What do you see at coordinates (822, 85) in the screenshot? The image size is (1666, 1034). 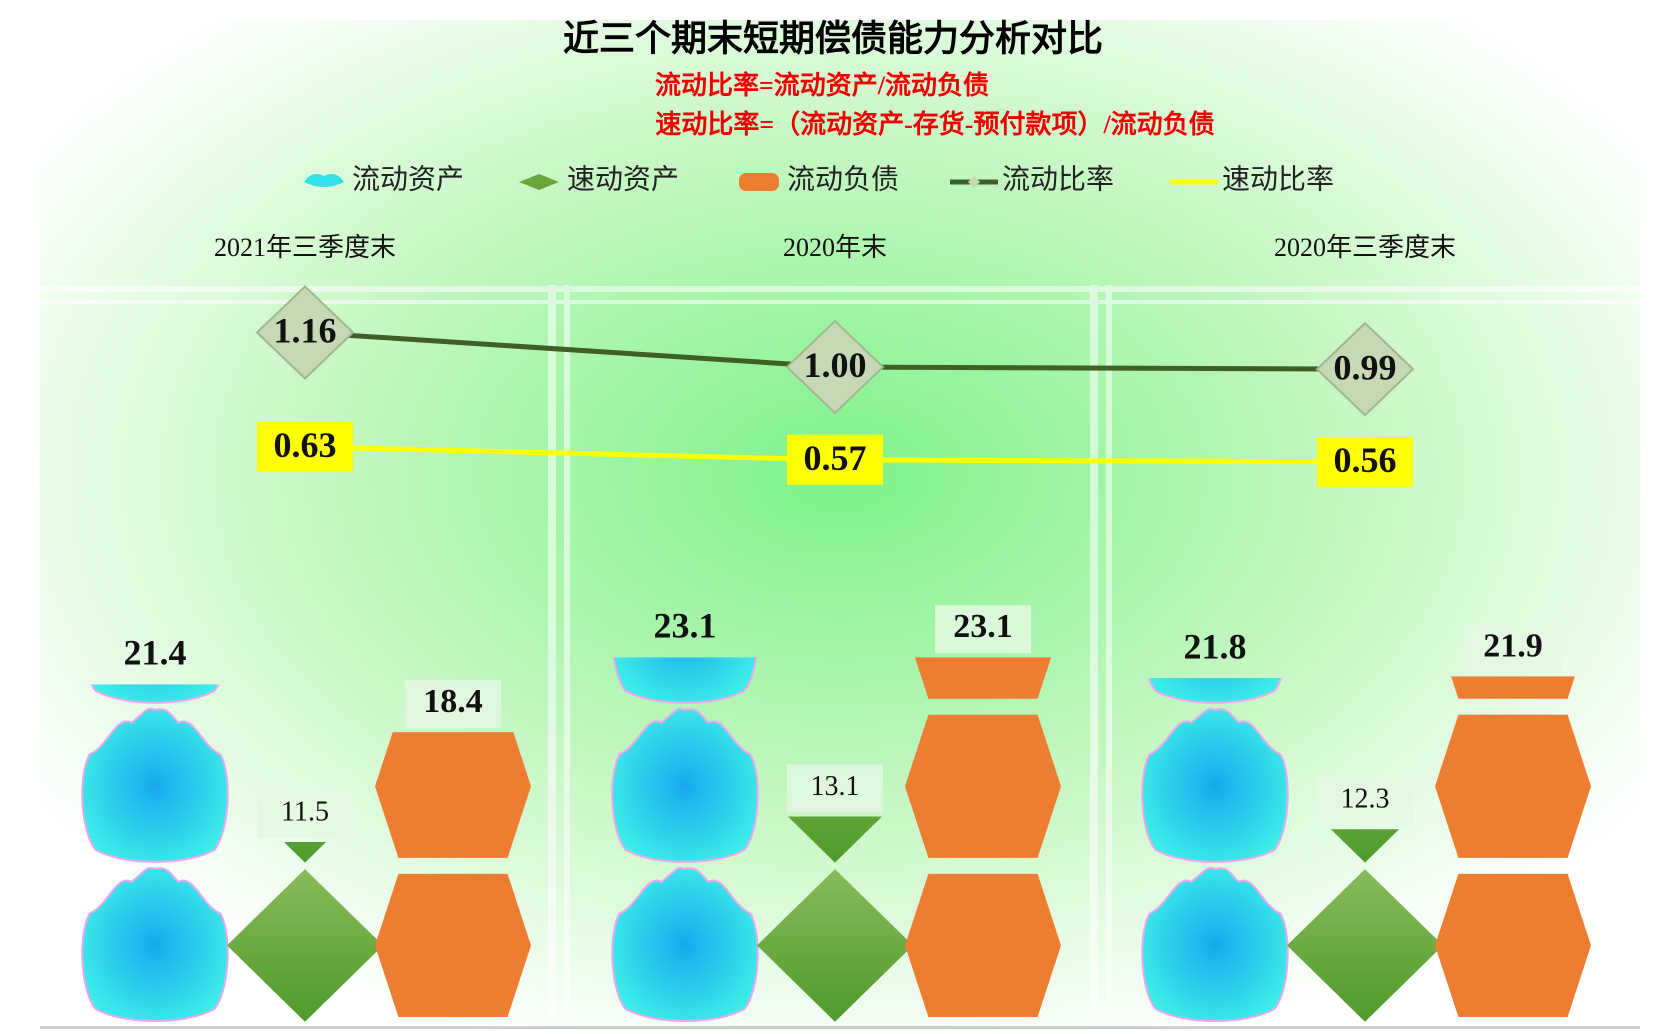 I see `subtitle: 流动比率=流动资产/流动负债` at bounding box center [822, 85].